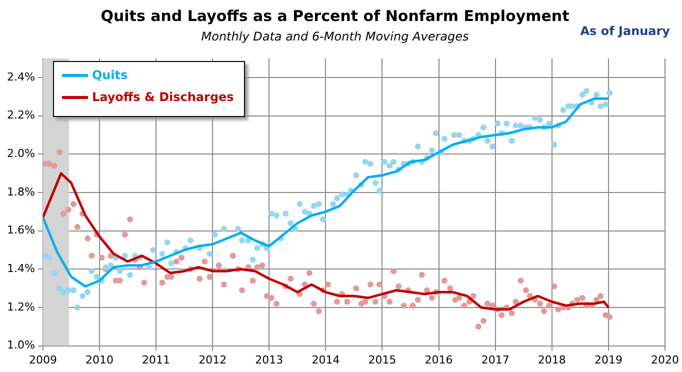 Image resolution: width=682 pixels, height=372 pixels. I want to click on y-tick-label: 1.4%, so click(20, 269).